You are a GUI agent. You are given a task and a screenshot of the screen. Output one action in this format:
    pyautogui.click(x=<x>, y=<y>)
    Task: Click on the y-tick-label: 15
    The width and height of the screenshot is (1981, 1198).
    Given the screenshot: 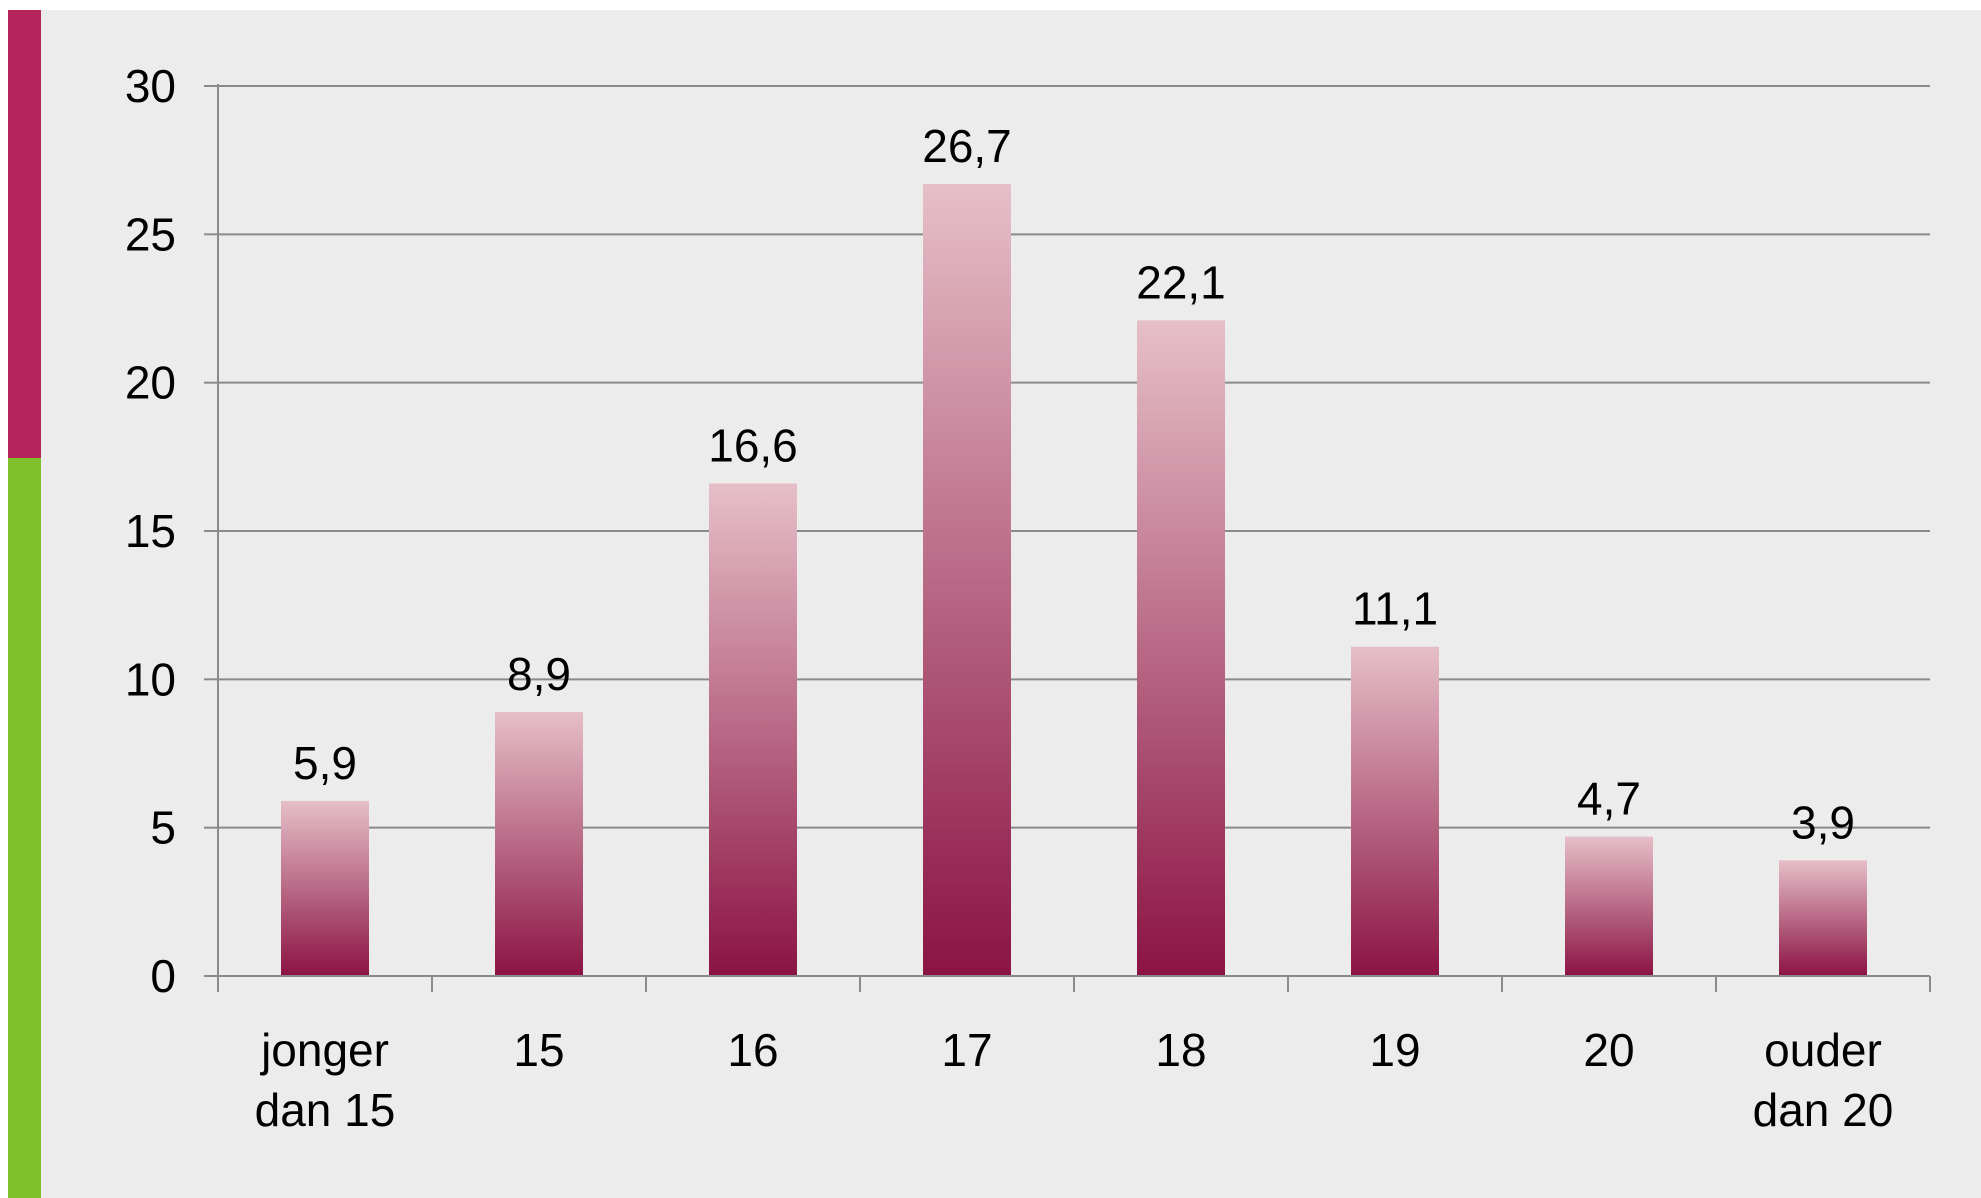 What is the action you would take?
    pyautogui.click(x=150, y=531)
    